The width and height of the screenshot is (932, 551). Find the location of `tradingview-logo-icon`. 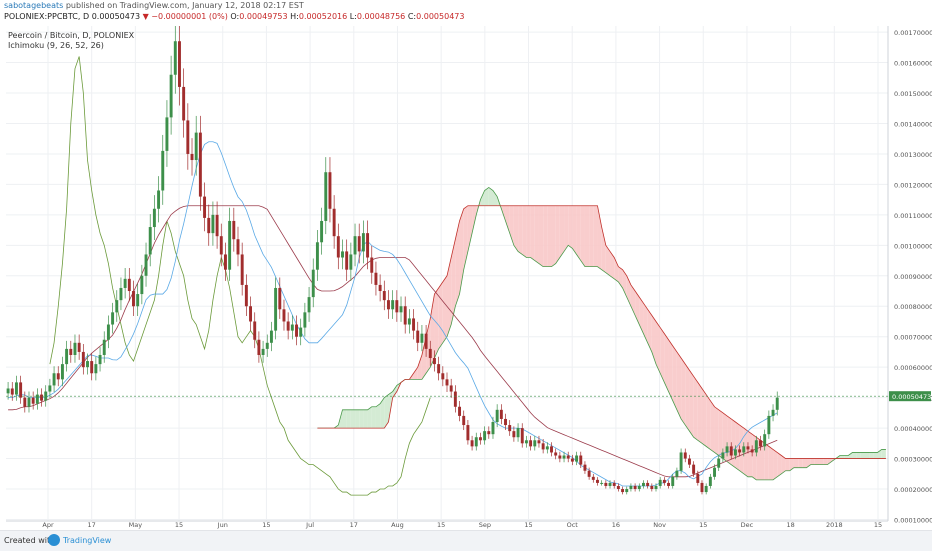

tradingview-logo-icon is located at coordinates (54, 540).